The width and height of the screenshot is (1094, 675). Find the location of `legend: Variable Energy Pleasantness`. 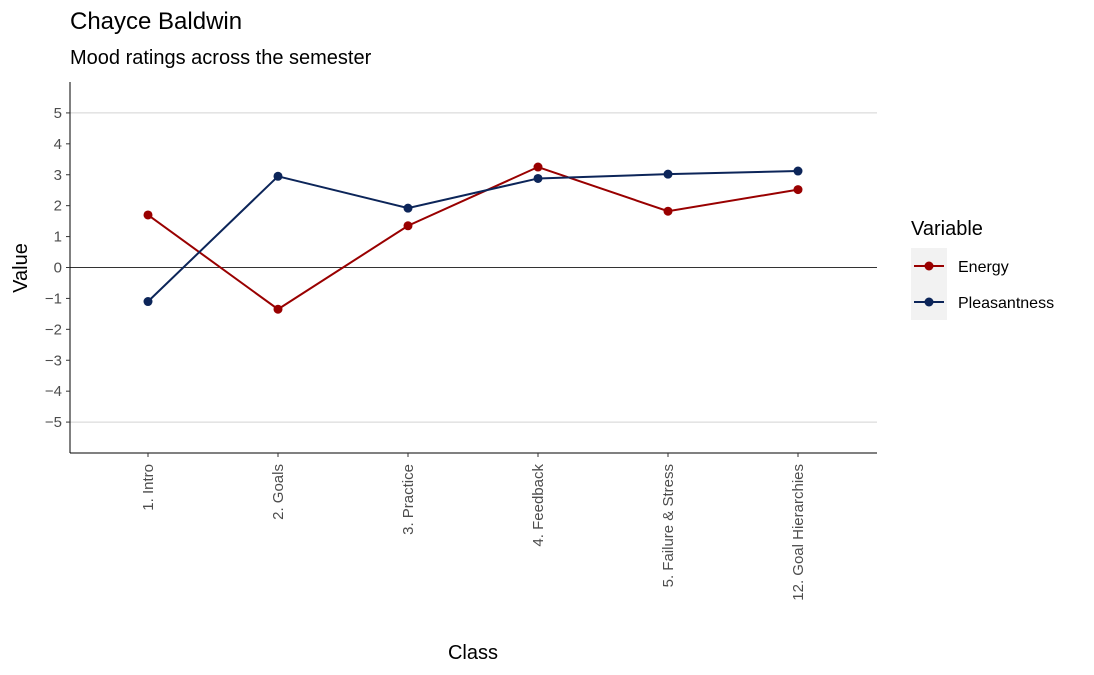

legend: Variable Energy Pleasantness is located at coordinates (982, 269).